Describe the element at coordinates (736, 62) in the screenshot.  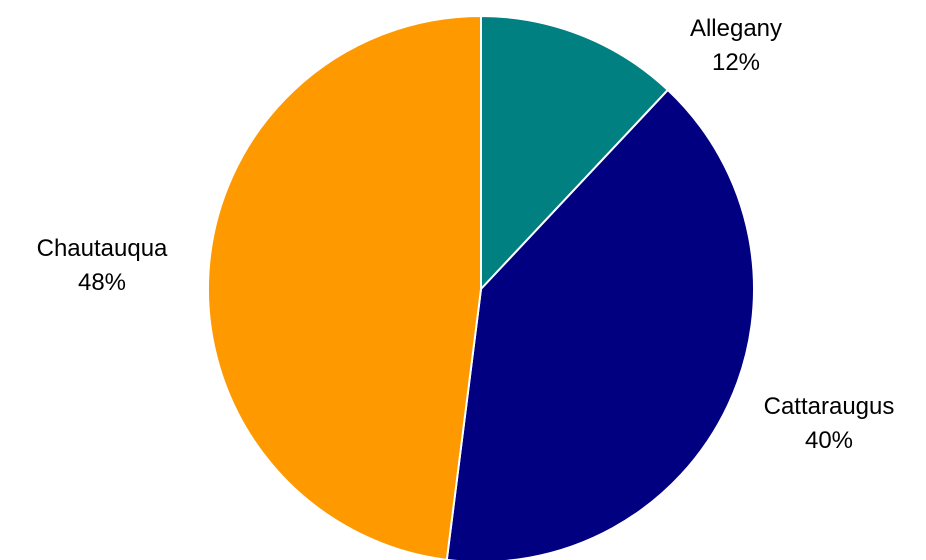
I see `slice-percent-allegany: 12%` at that location.